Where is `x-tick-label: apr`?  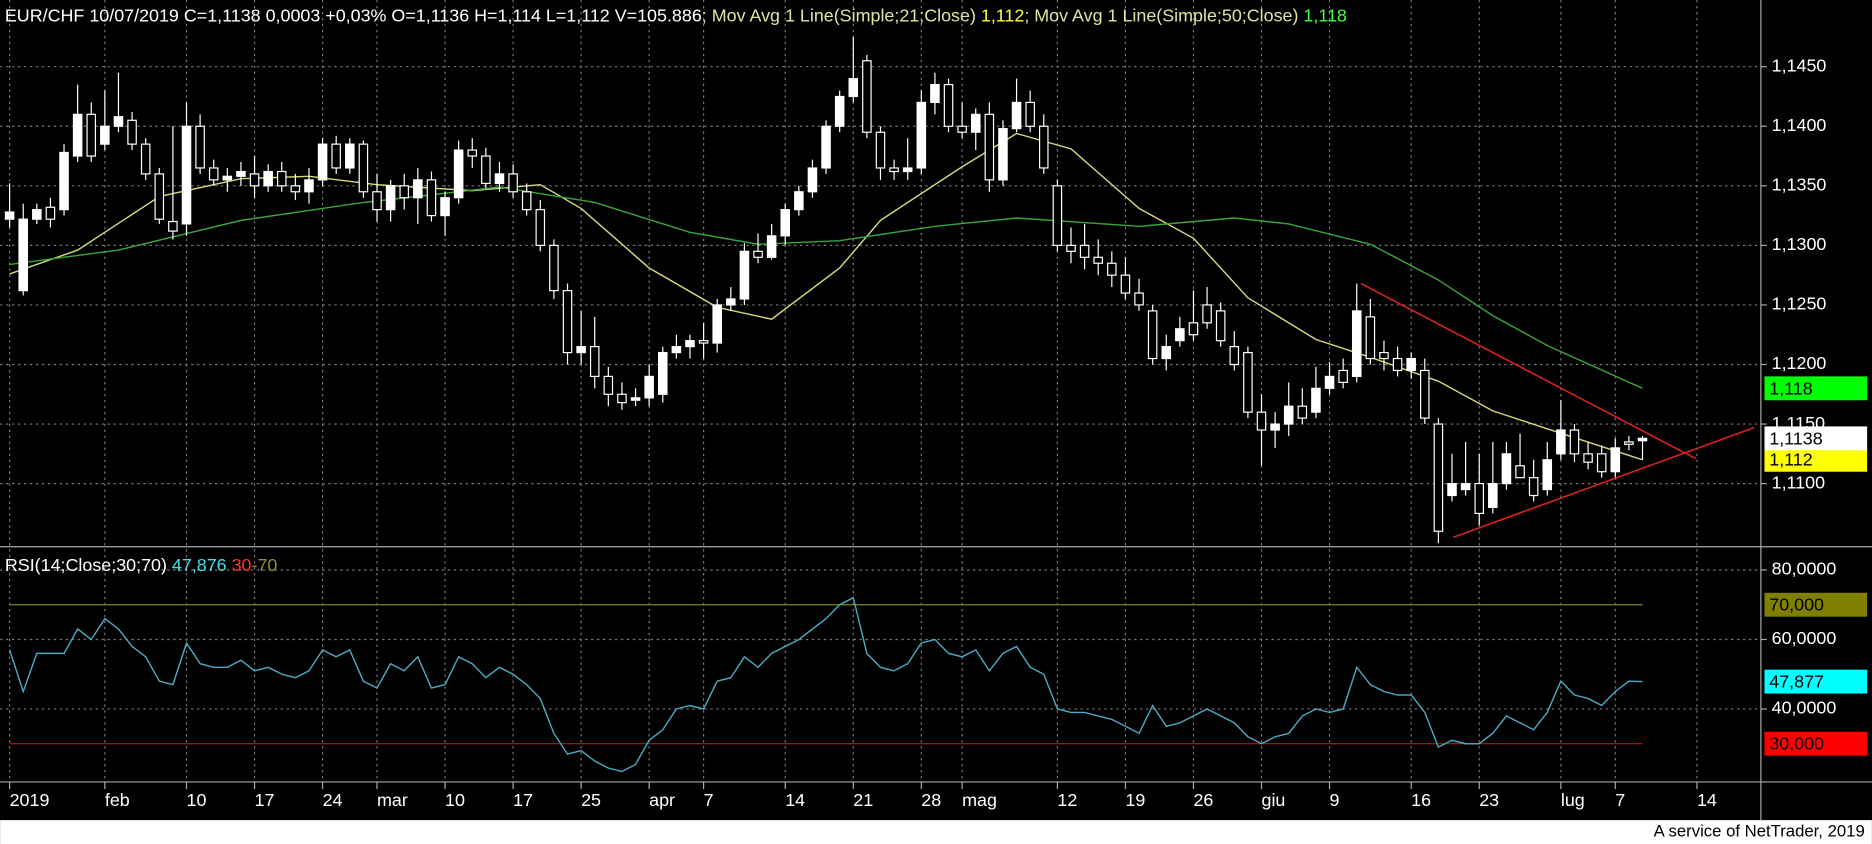
x-tick-label: apr is located at coordinates (662, 800).